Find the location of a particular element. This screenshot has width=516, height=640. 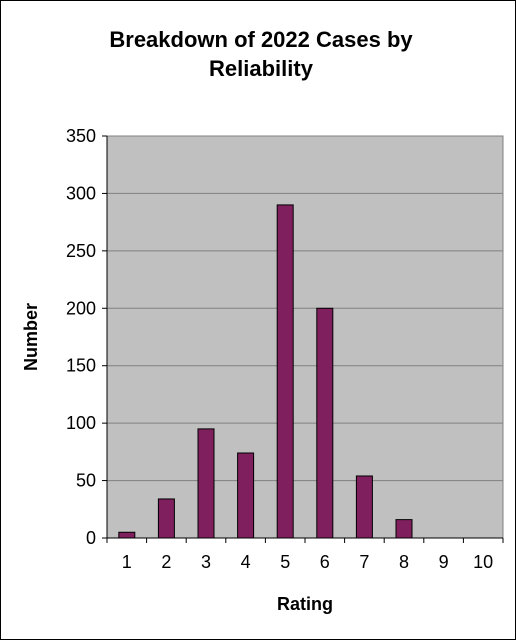

chart-title: Breakdown of 2022 Cases by Reliability is located at coordinates (261, 54).